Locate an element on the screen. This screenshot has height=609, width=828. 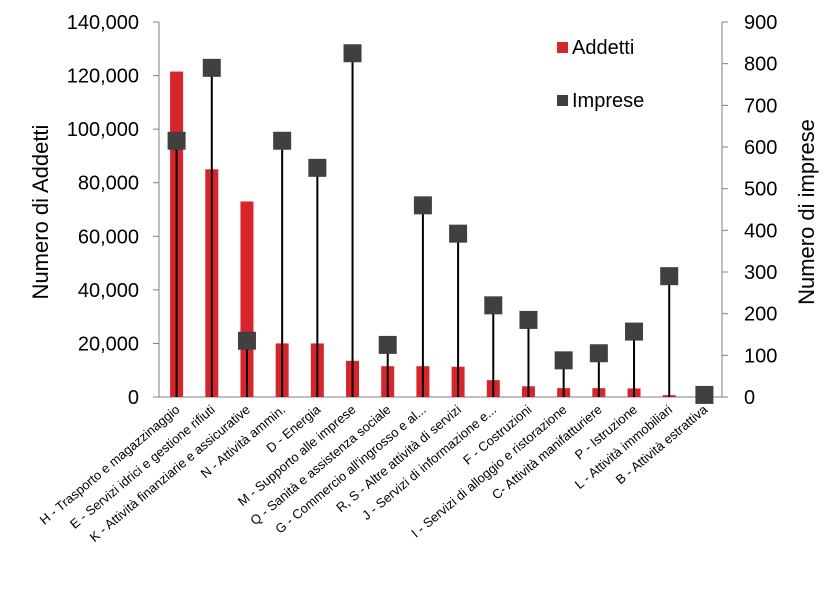
left-tick-label: 0 is located at coordinates (133, 398).